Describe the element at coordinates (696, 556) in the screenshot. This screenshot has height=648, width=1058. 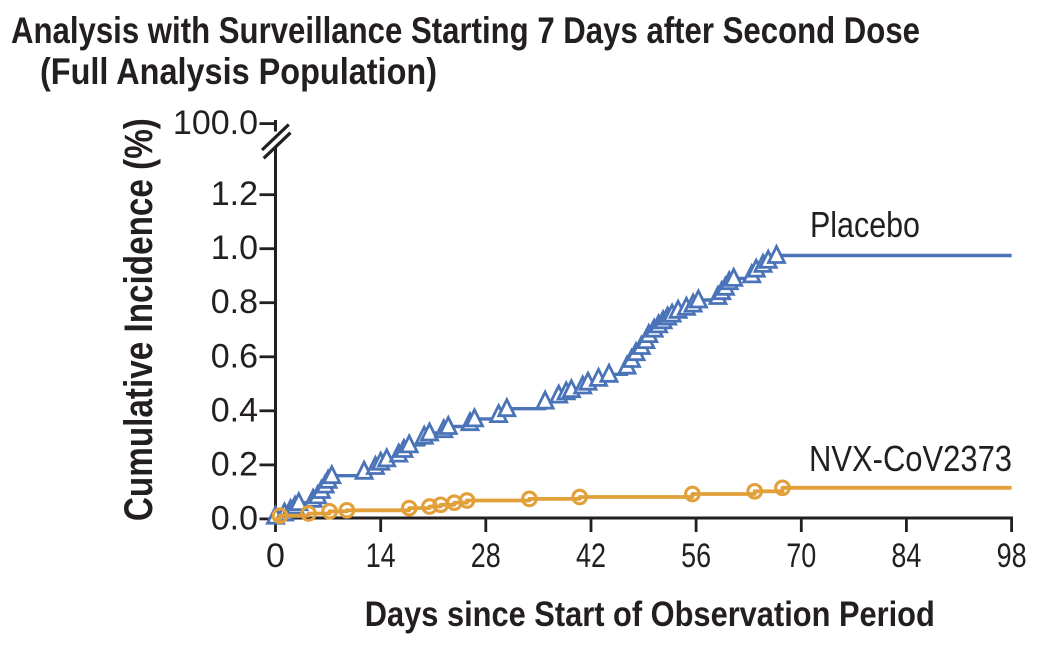
I see `svg-text: 56` at that location.